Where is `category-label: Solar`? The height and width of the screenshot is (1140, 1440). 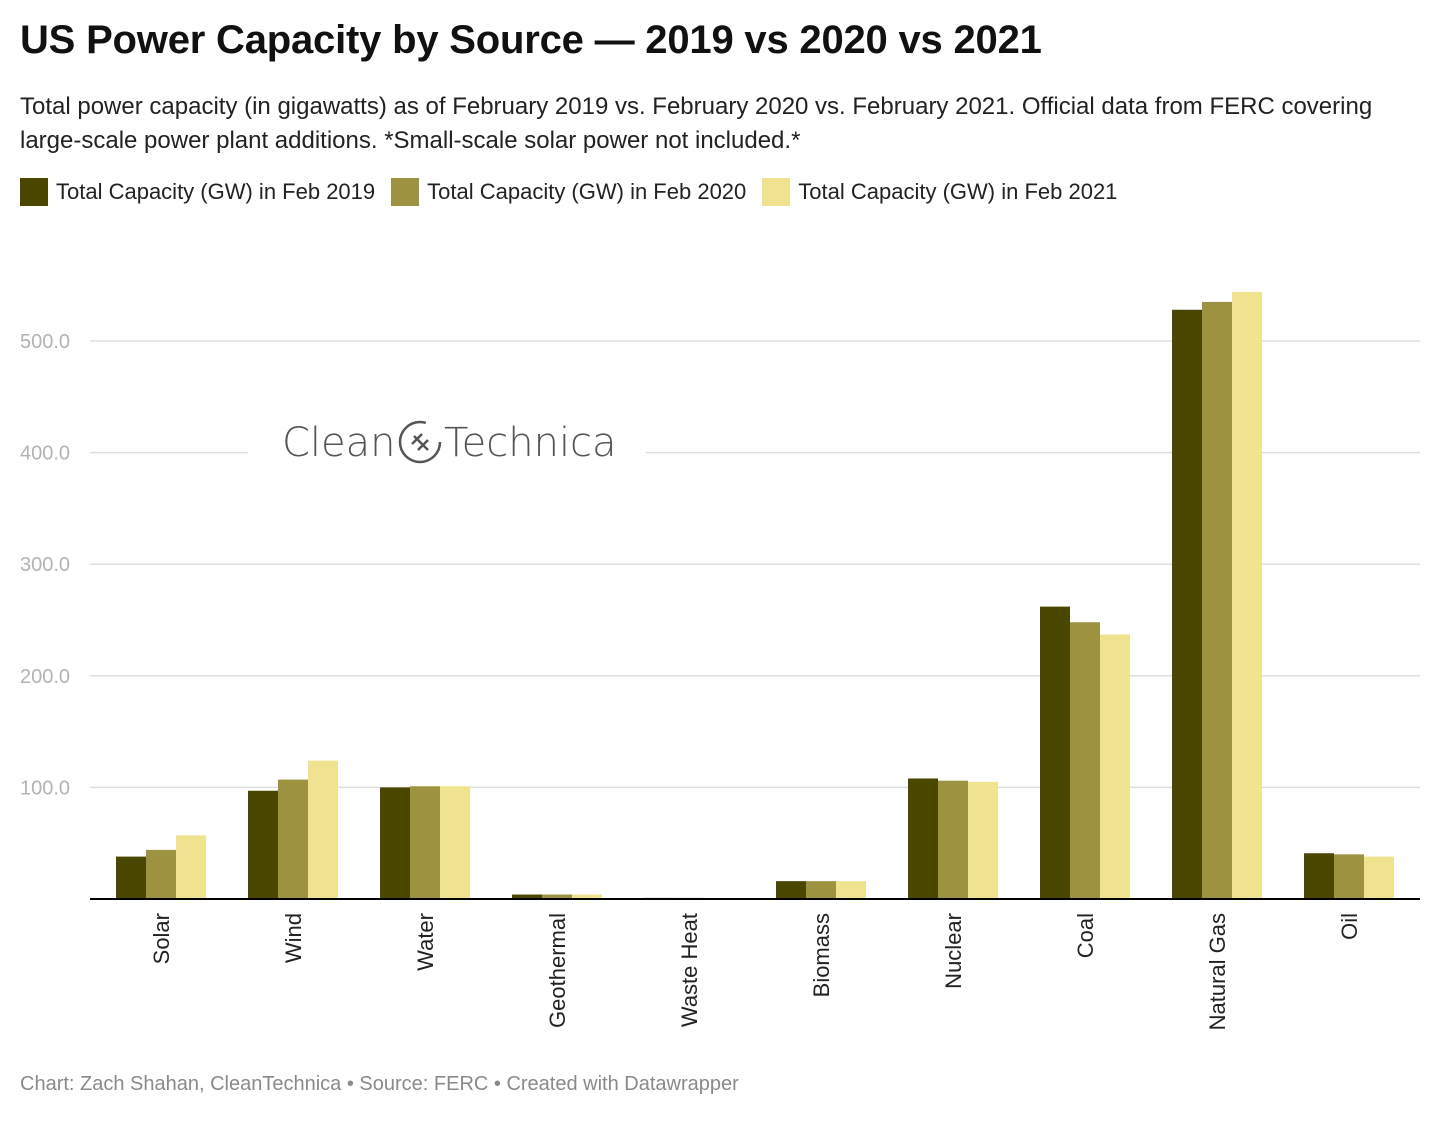
category-label: Solar is located at coordinates (161, 938).